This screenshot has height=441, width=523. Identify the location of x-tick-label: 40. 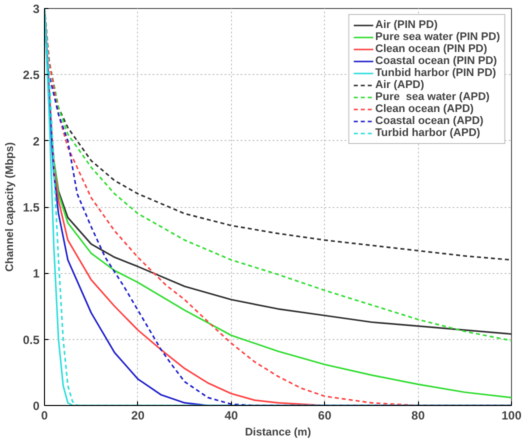
(231, 415).